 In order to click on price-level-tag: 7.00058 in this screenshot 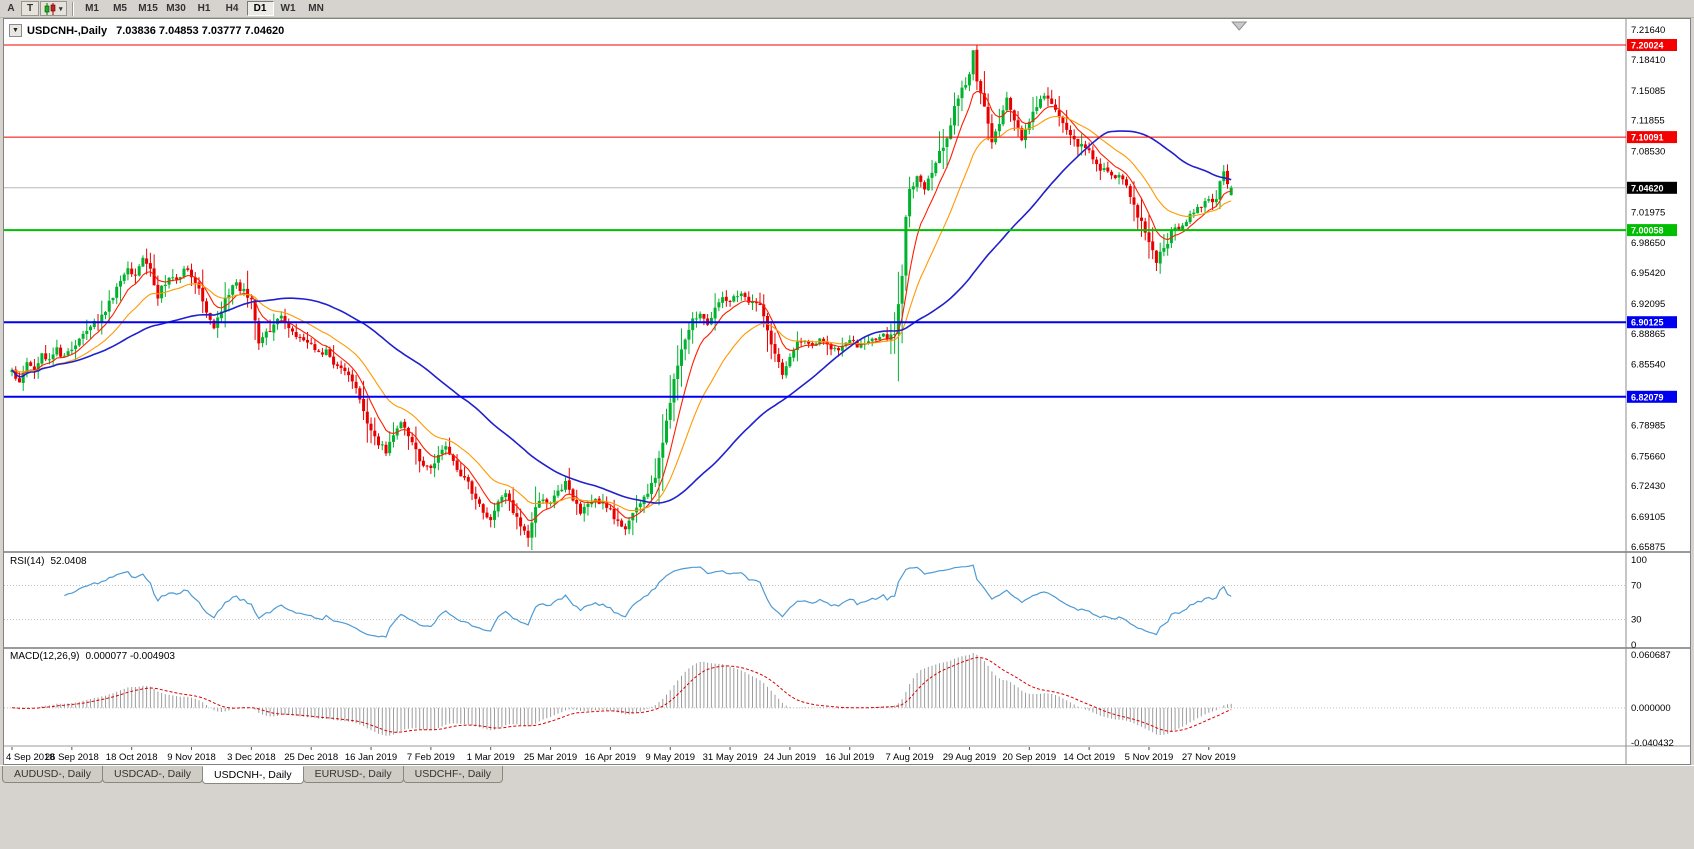, I will do `click(1652, 230)`.